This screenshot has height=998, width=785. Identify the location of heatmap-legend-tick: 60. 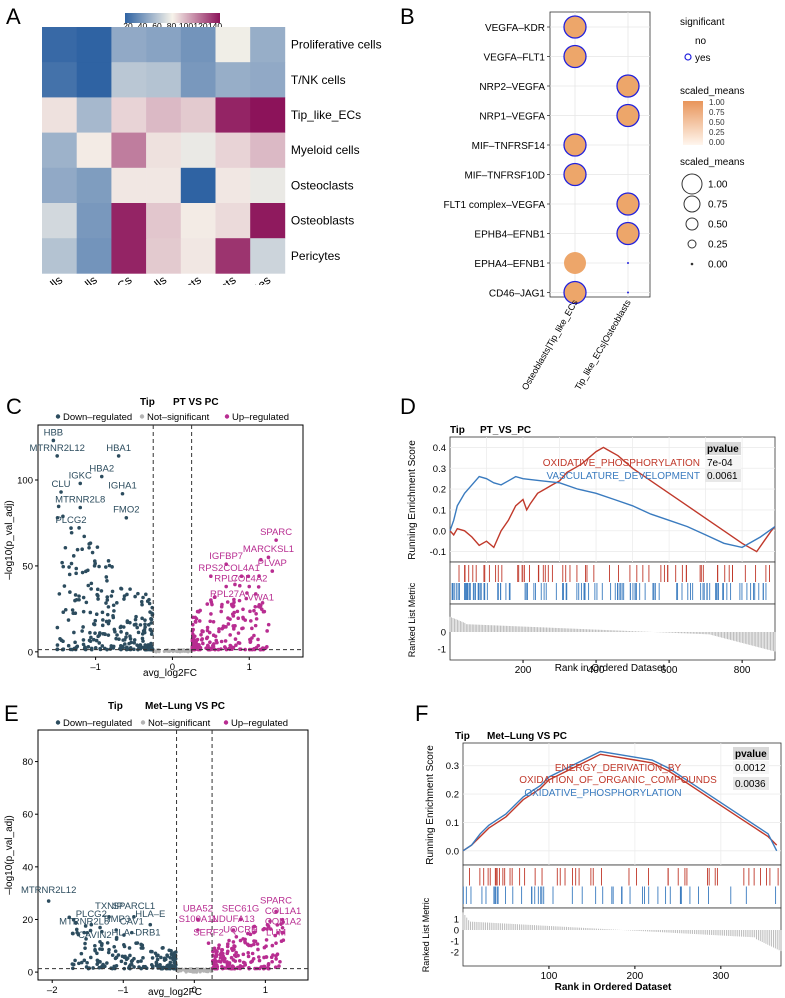
(157, 26).